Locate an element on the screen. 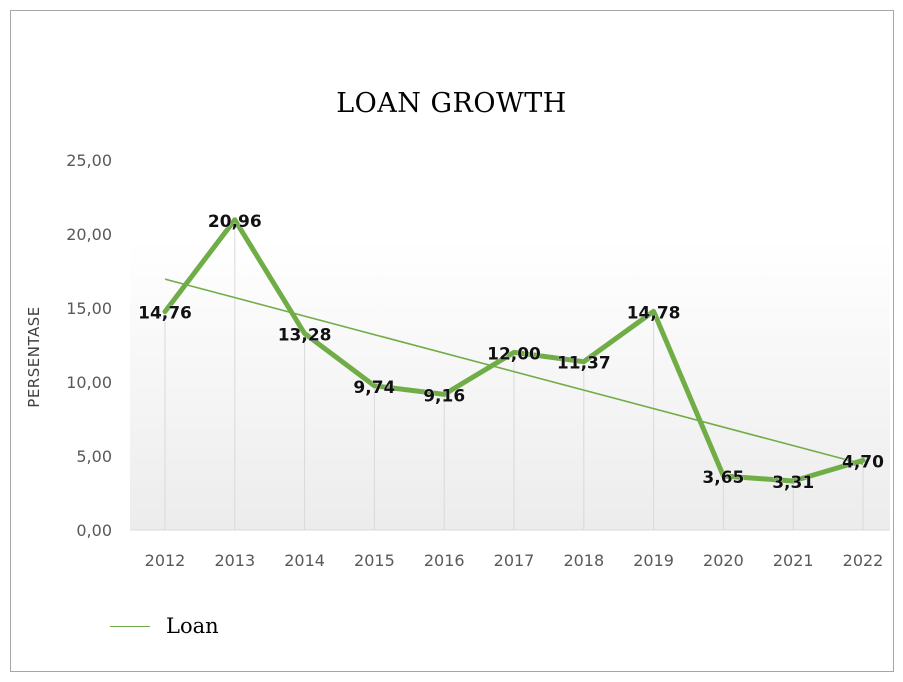 The height and width of the screenshot is (682, 903). y-tick-label: 25,00 is located at coordinates (89, 160).